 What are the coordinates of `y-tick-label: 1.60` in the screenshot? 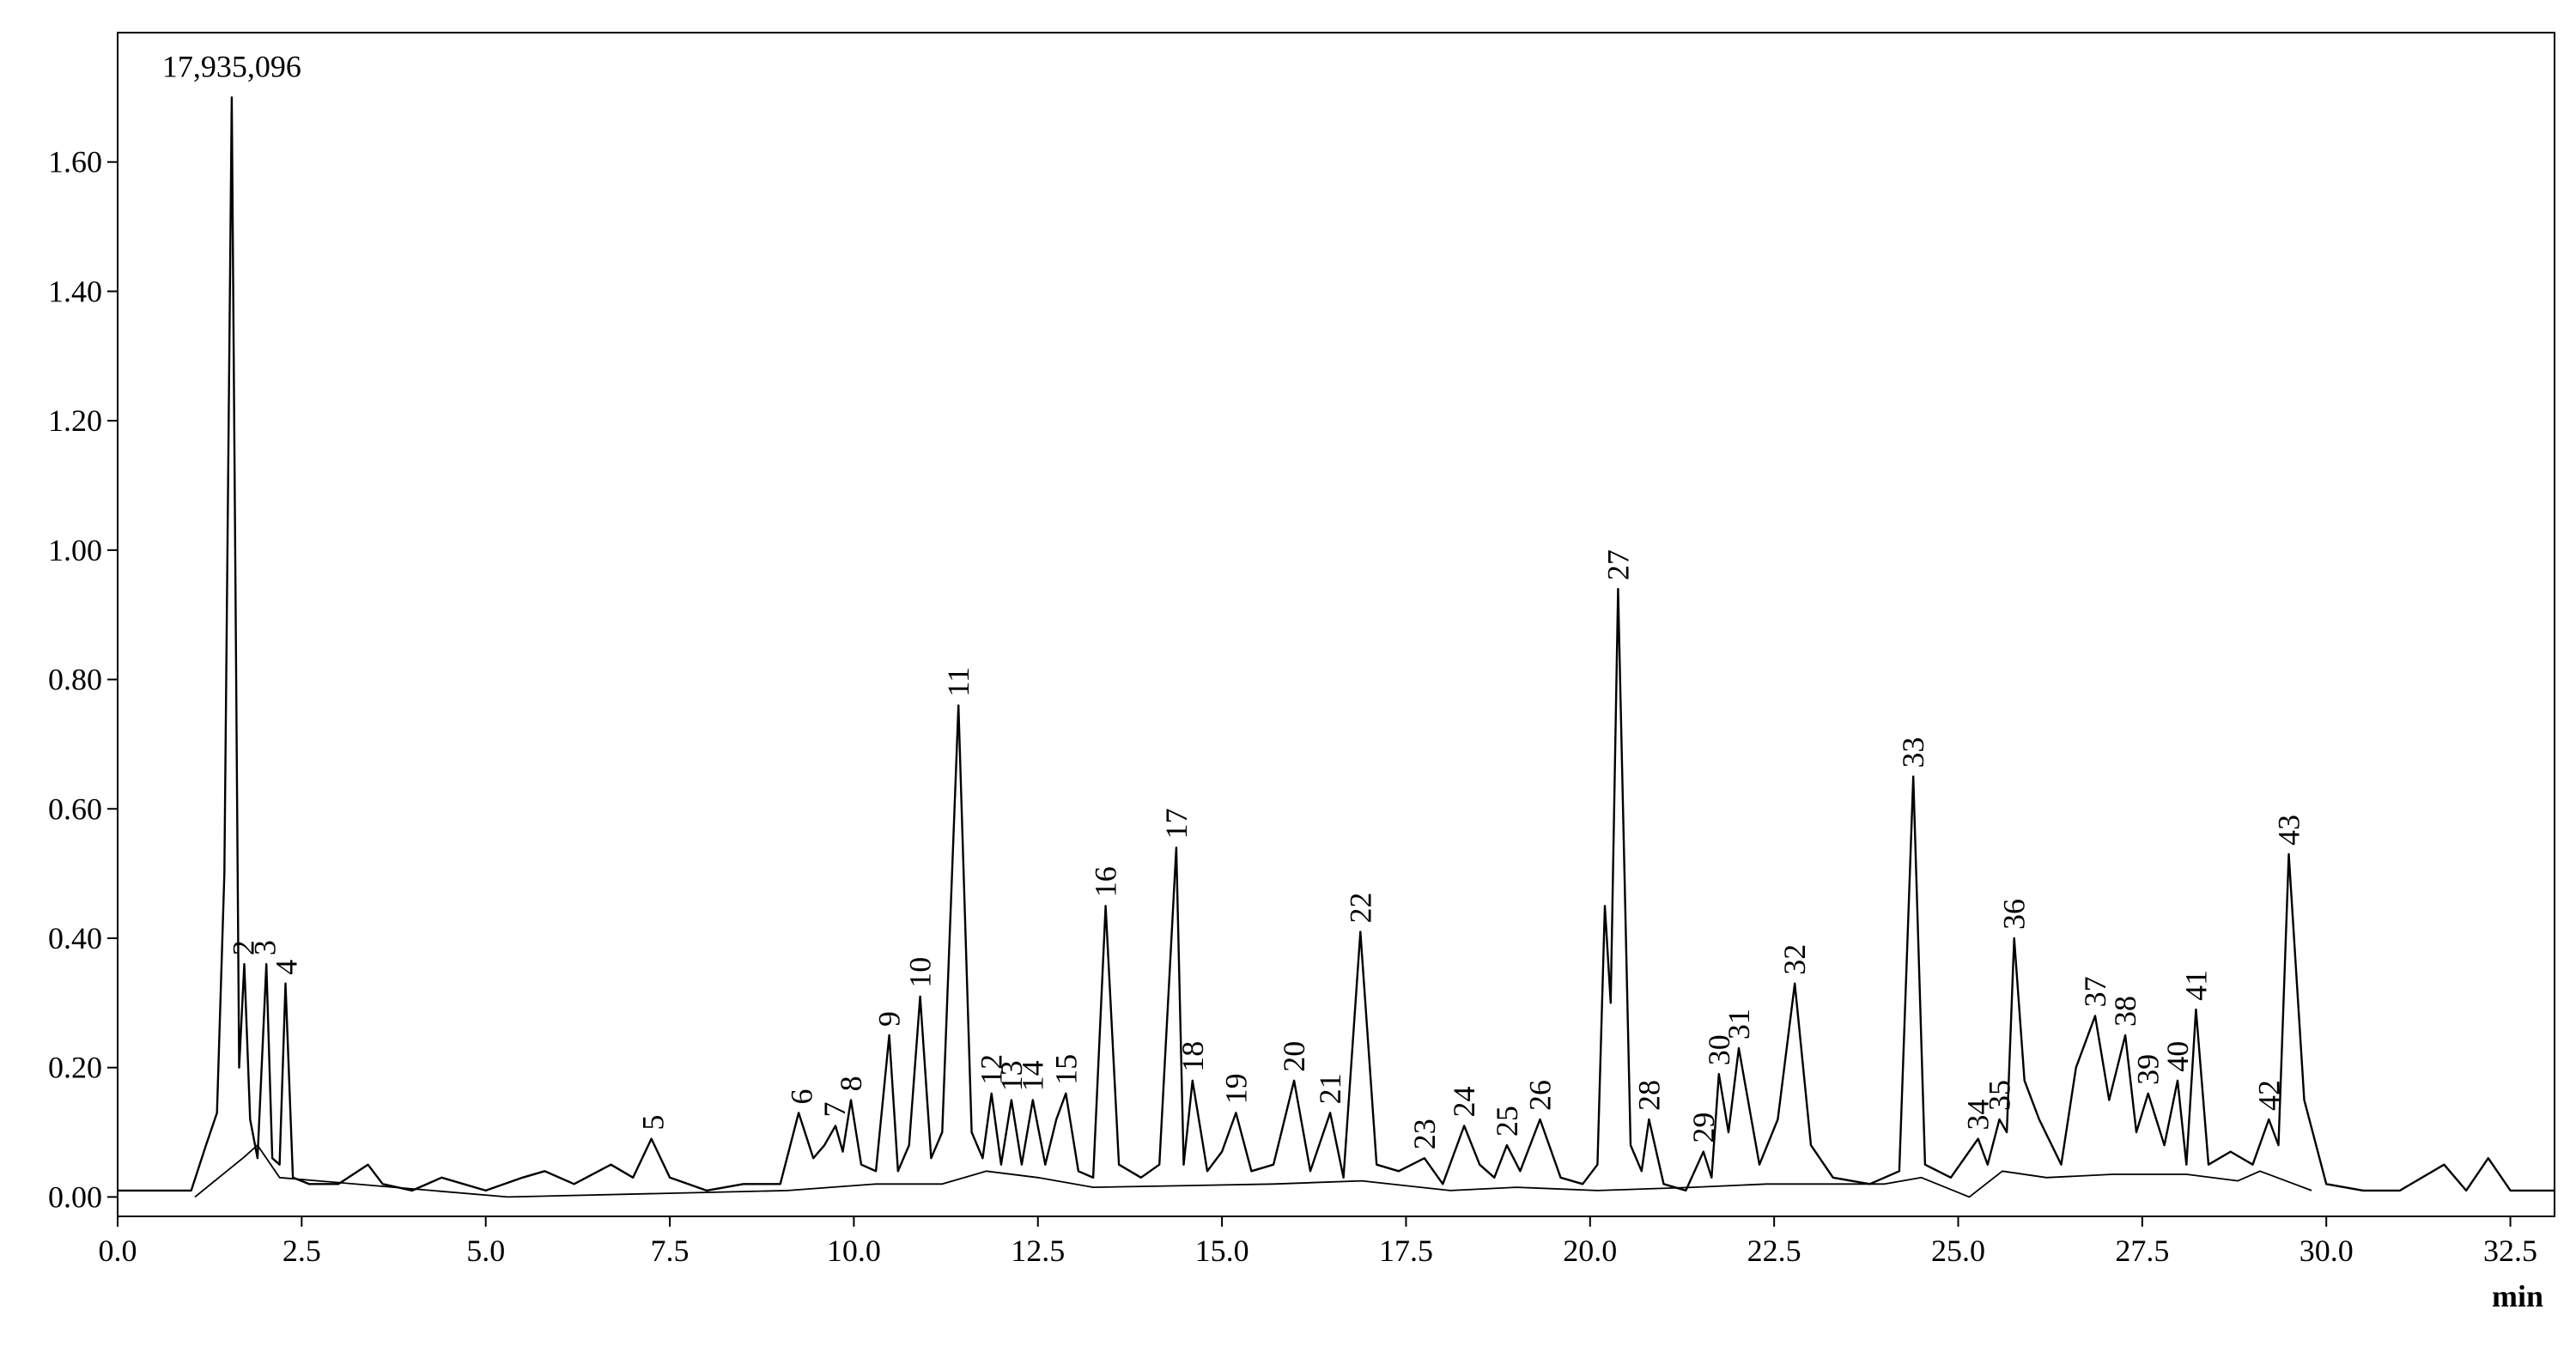 It's located at (75, 162).